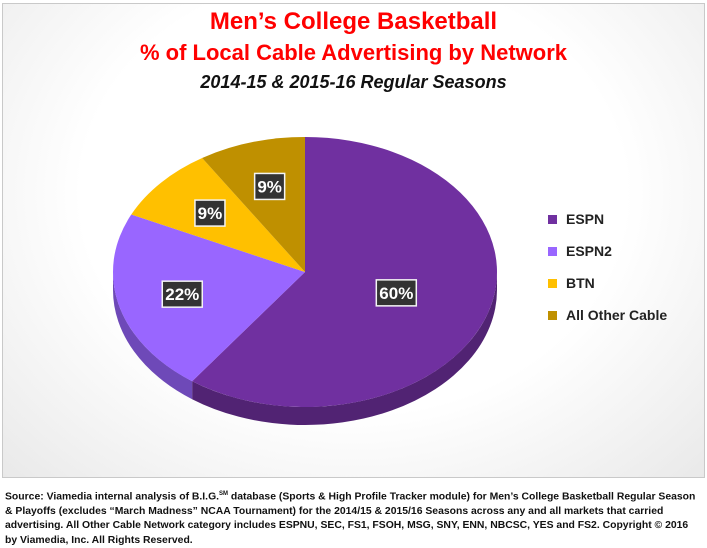 The height and width of the screenshot is (548, 707). Describe the element at coordinates (353, 52) in the screenshot. I see `chart-subtitle: % of Local Cable Advertising by Network` at that location.